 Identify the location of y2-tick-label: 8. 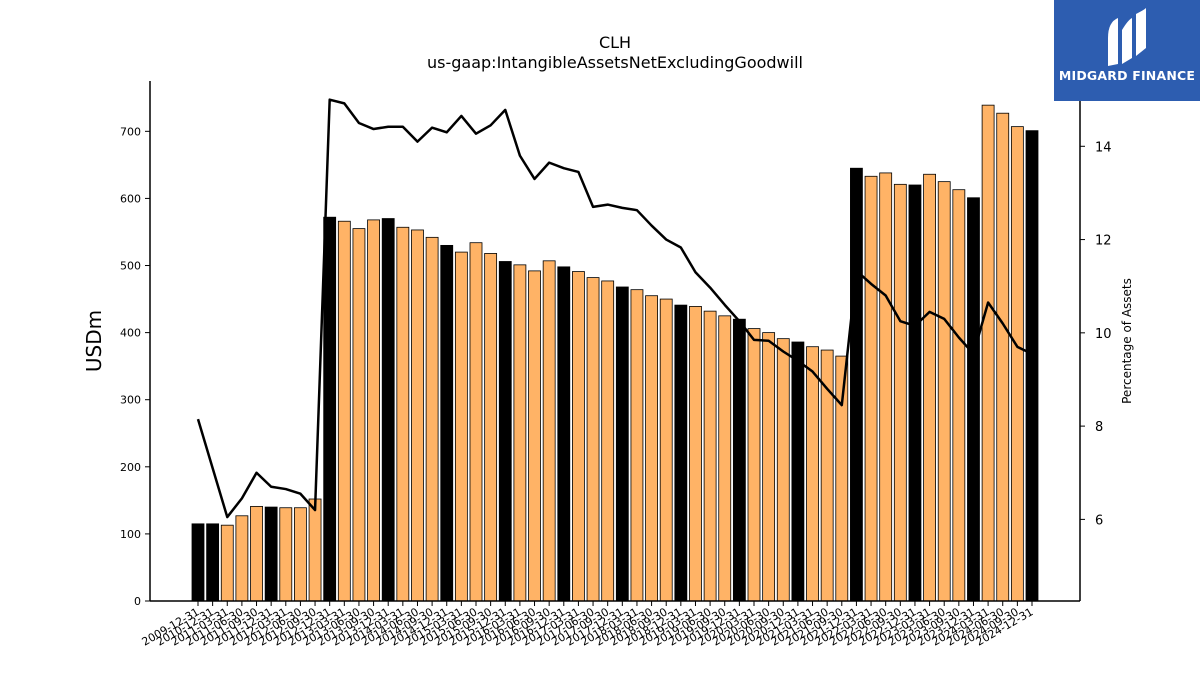
(1099, 427).